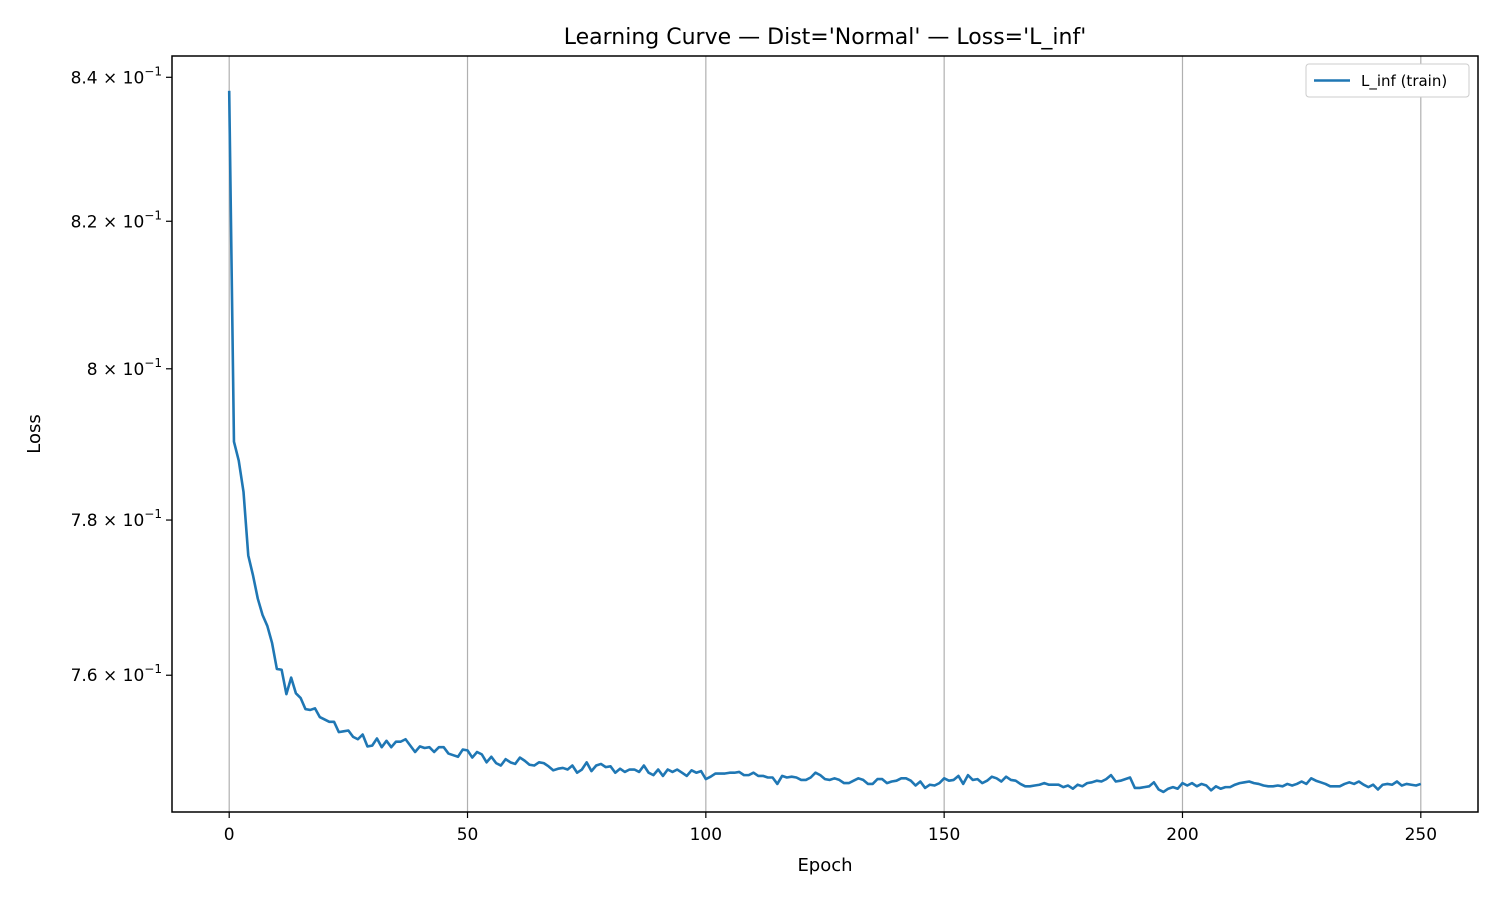 Image resolution: width=1500 pixels, height=900 pixels. What do you see at coordinates (1404, 81) in the screenshot?
I see `legend-entry-label: L_inf (train)` at bounding box center [1404, 81].